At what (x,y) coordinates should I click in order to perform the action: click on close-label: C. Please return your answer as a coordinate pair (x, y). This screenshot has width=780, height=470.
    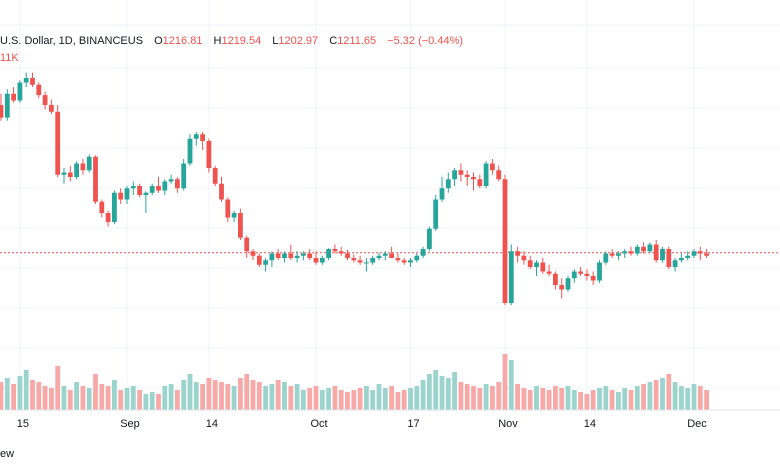
    Looking at the image, I should click on (333, 41).